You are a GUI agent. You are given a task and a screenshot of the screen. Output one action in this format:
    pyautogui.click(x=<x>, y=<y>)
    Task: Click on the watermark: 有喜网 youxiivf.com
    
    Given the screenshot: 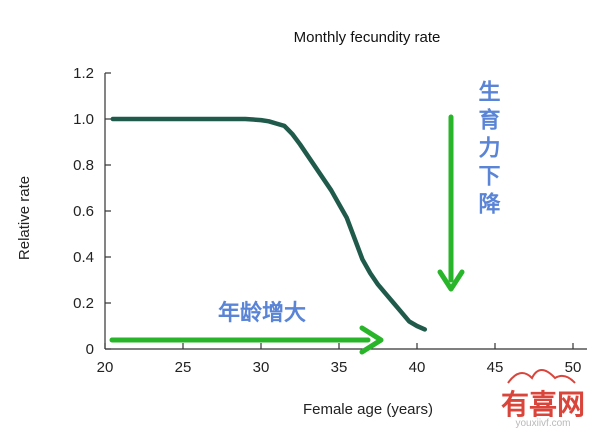 What is the action you would take?
    pyautogui.click(x=543, y=399)
    